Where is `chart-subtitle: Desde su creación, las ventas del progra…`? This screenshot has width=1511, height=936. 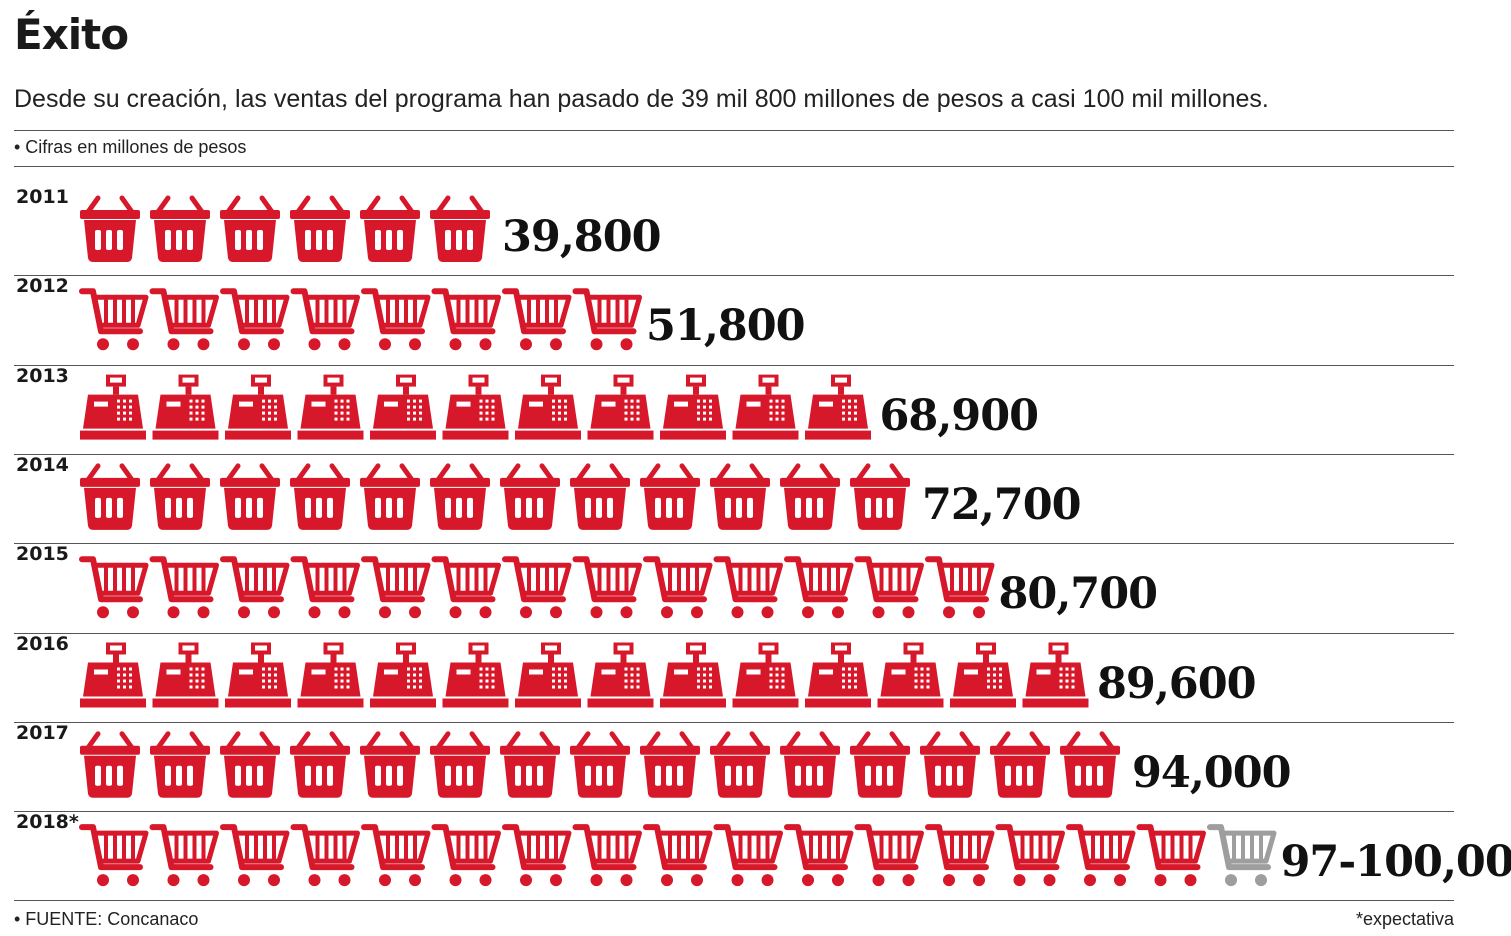 chart-subtitle: Desde su creación, las ventas del progra… is located at coordinates (641, 99).